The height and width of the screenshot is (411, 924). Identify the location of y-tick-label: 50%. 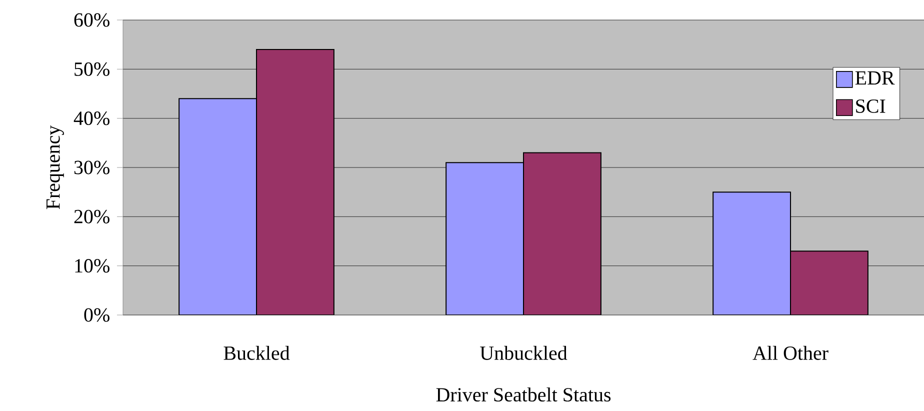
(92, 69).